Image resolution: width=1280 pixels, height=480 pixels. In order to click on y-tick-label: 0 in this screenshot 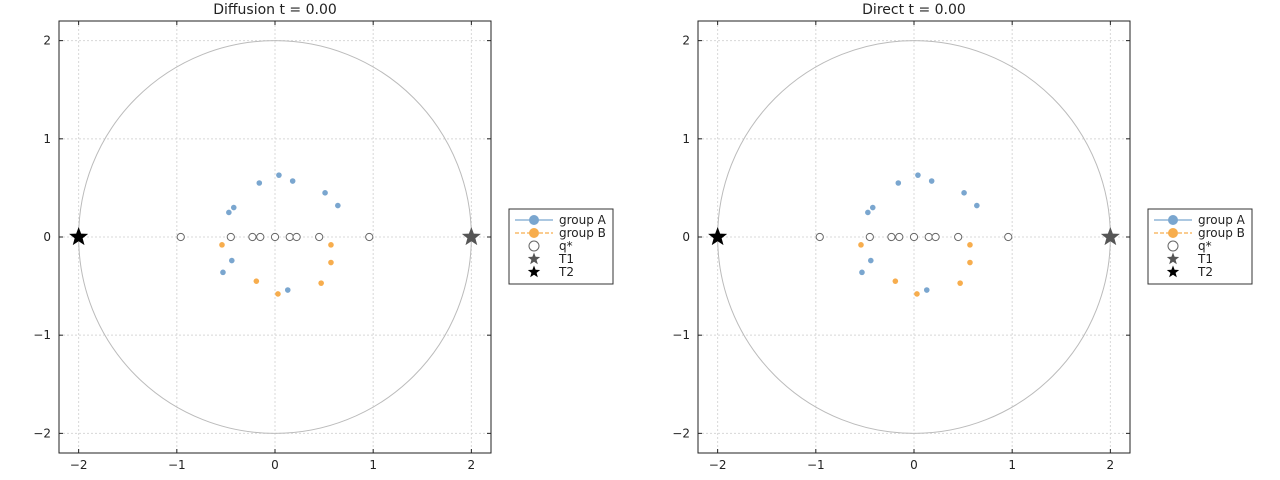, I will do `click(47, 237)`.